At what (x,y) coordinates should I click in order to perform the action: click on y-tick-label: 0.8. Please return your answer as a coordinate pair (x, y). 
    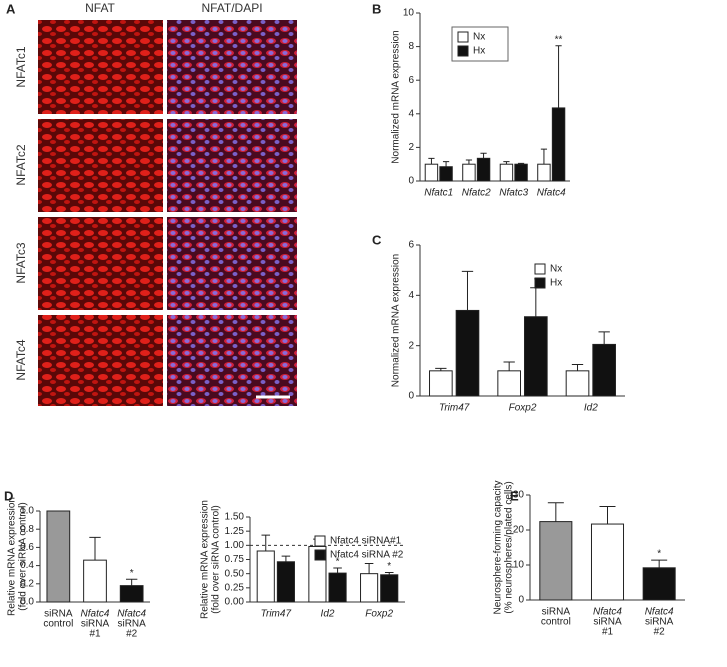
    Looking at the image, I should click on (27, 529).